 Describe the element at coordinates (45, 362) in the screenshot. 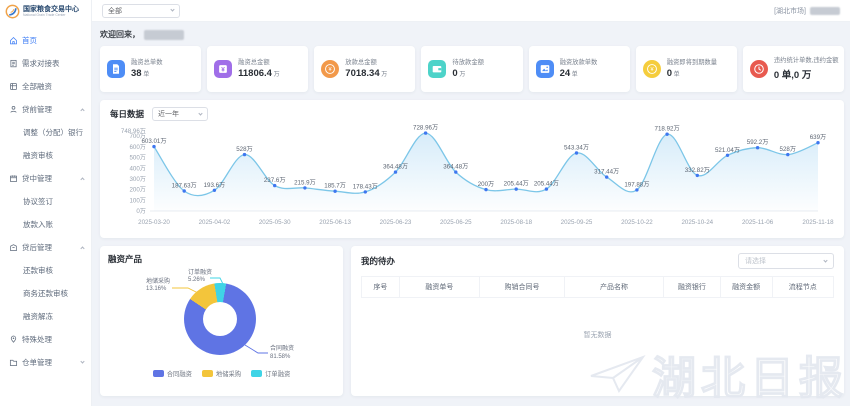

I see `sidebar-item: 仓单管理` at that location.